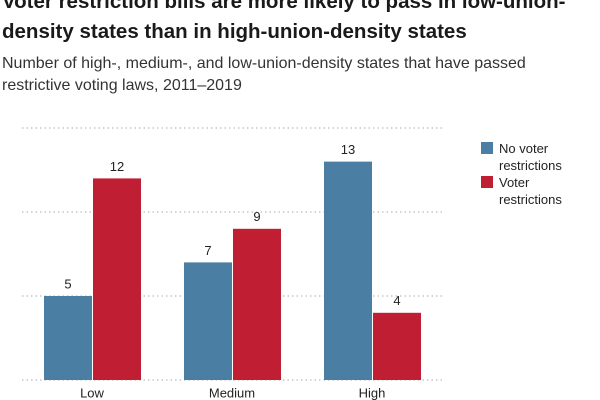 The image size is (600, 400). What do you see at coordinates (372, 392) in the screenshot?
I see `x-tick-label: High` at bounding box center [372, 392].